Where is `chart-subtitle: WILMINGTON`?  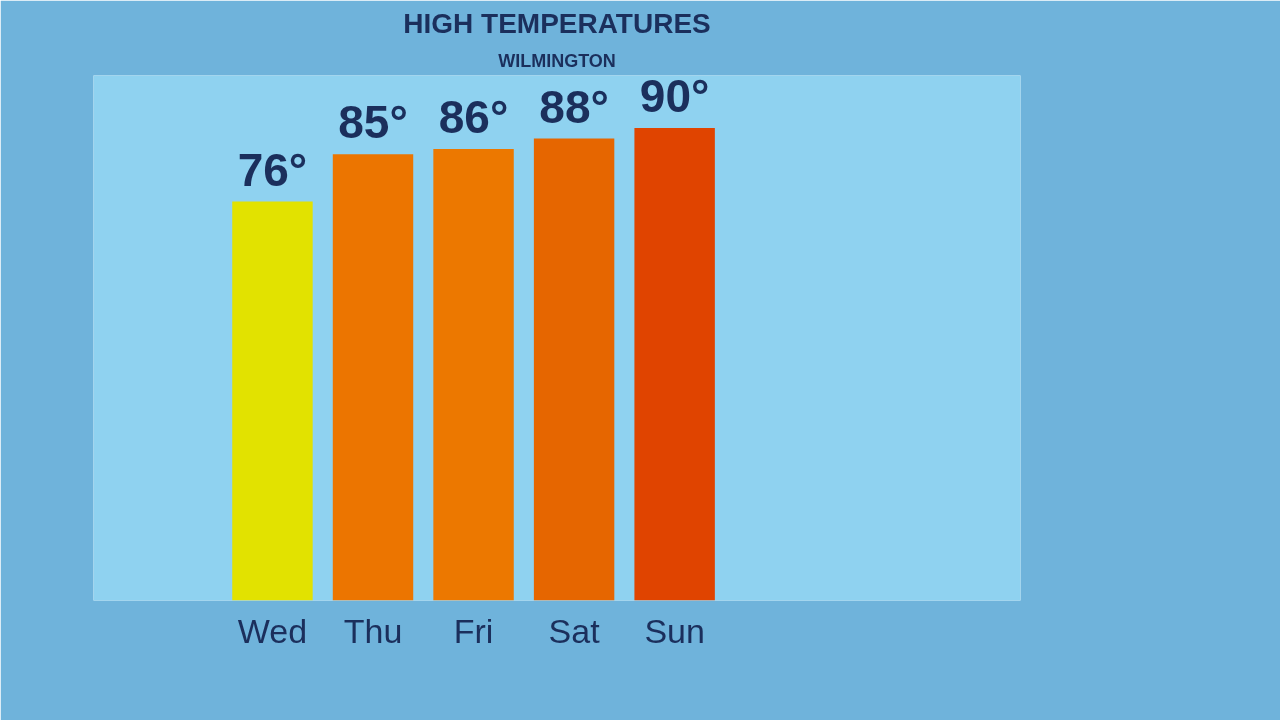
chart-subtitle: WILMINGTON is located at coordinates (557, 60).